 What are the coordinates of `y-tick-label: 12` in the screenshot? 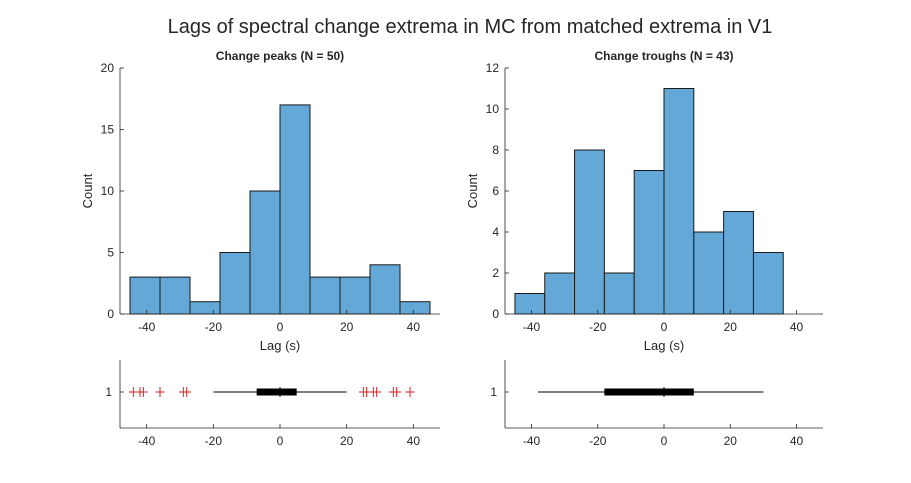 It's located at (493, 68).